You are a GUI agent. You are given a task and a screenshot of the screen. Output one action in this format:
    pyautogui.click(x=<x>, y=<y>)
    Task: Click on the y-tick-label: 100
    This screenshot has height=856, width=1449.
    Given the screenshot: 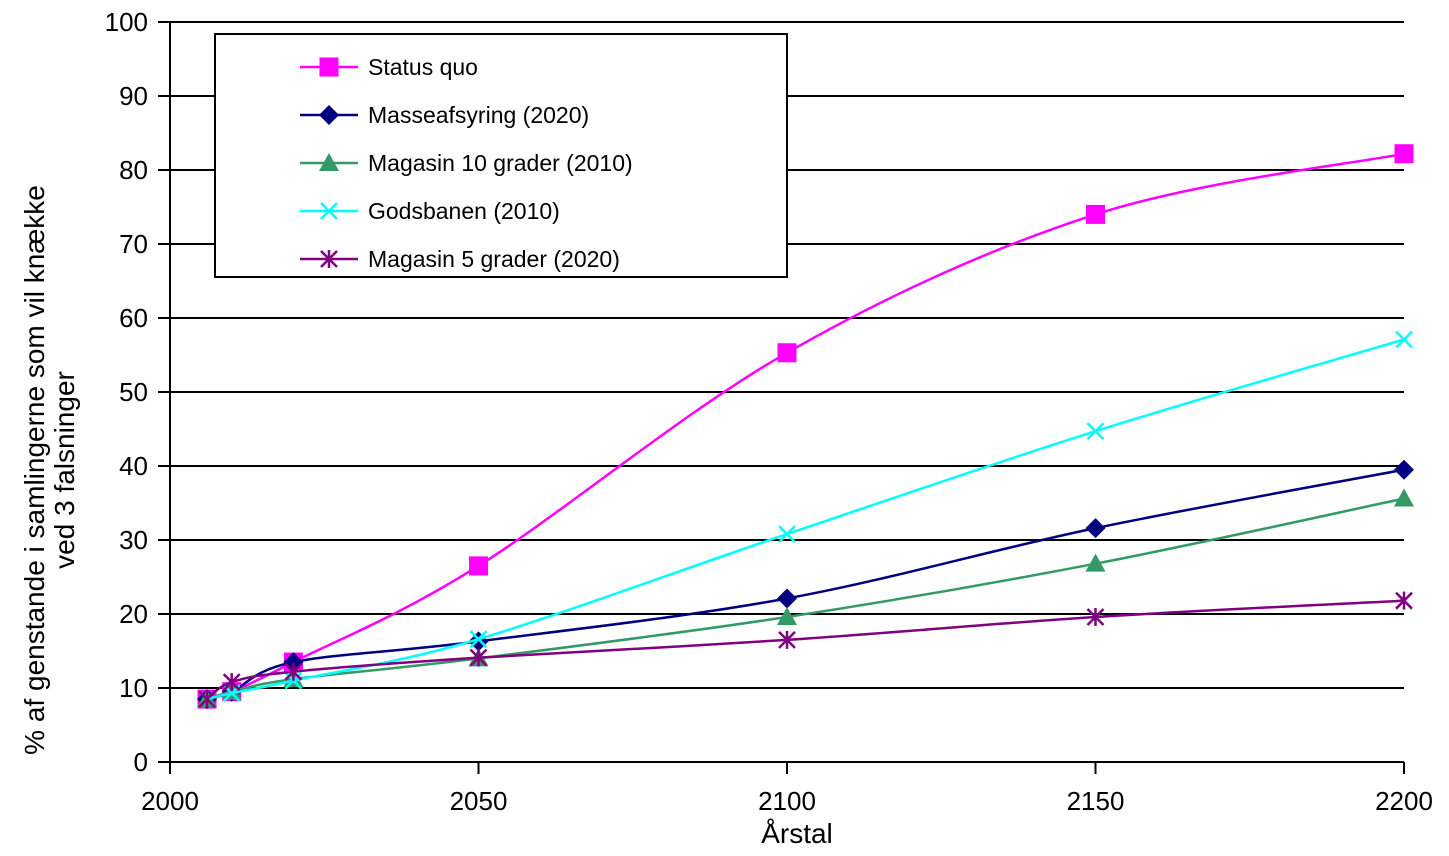 What is the action you would take?
    pyautogui.click(x=126, y=22)
    